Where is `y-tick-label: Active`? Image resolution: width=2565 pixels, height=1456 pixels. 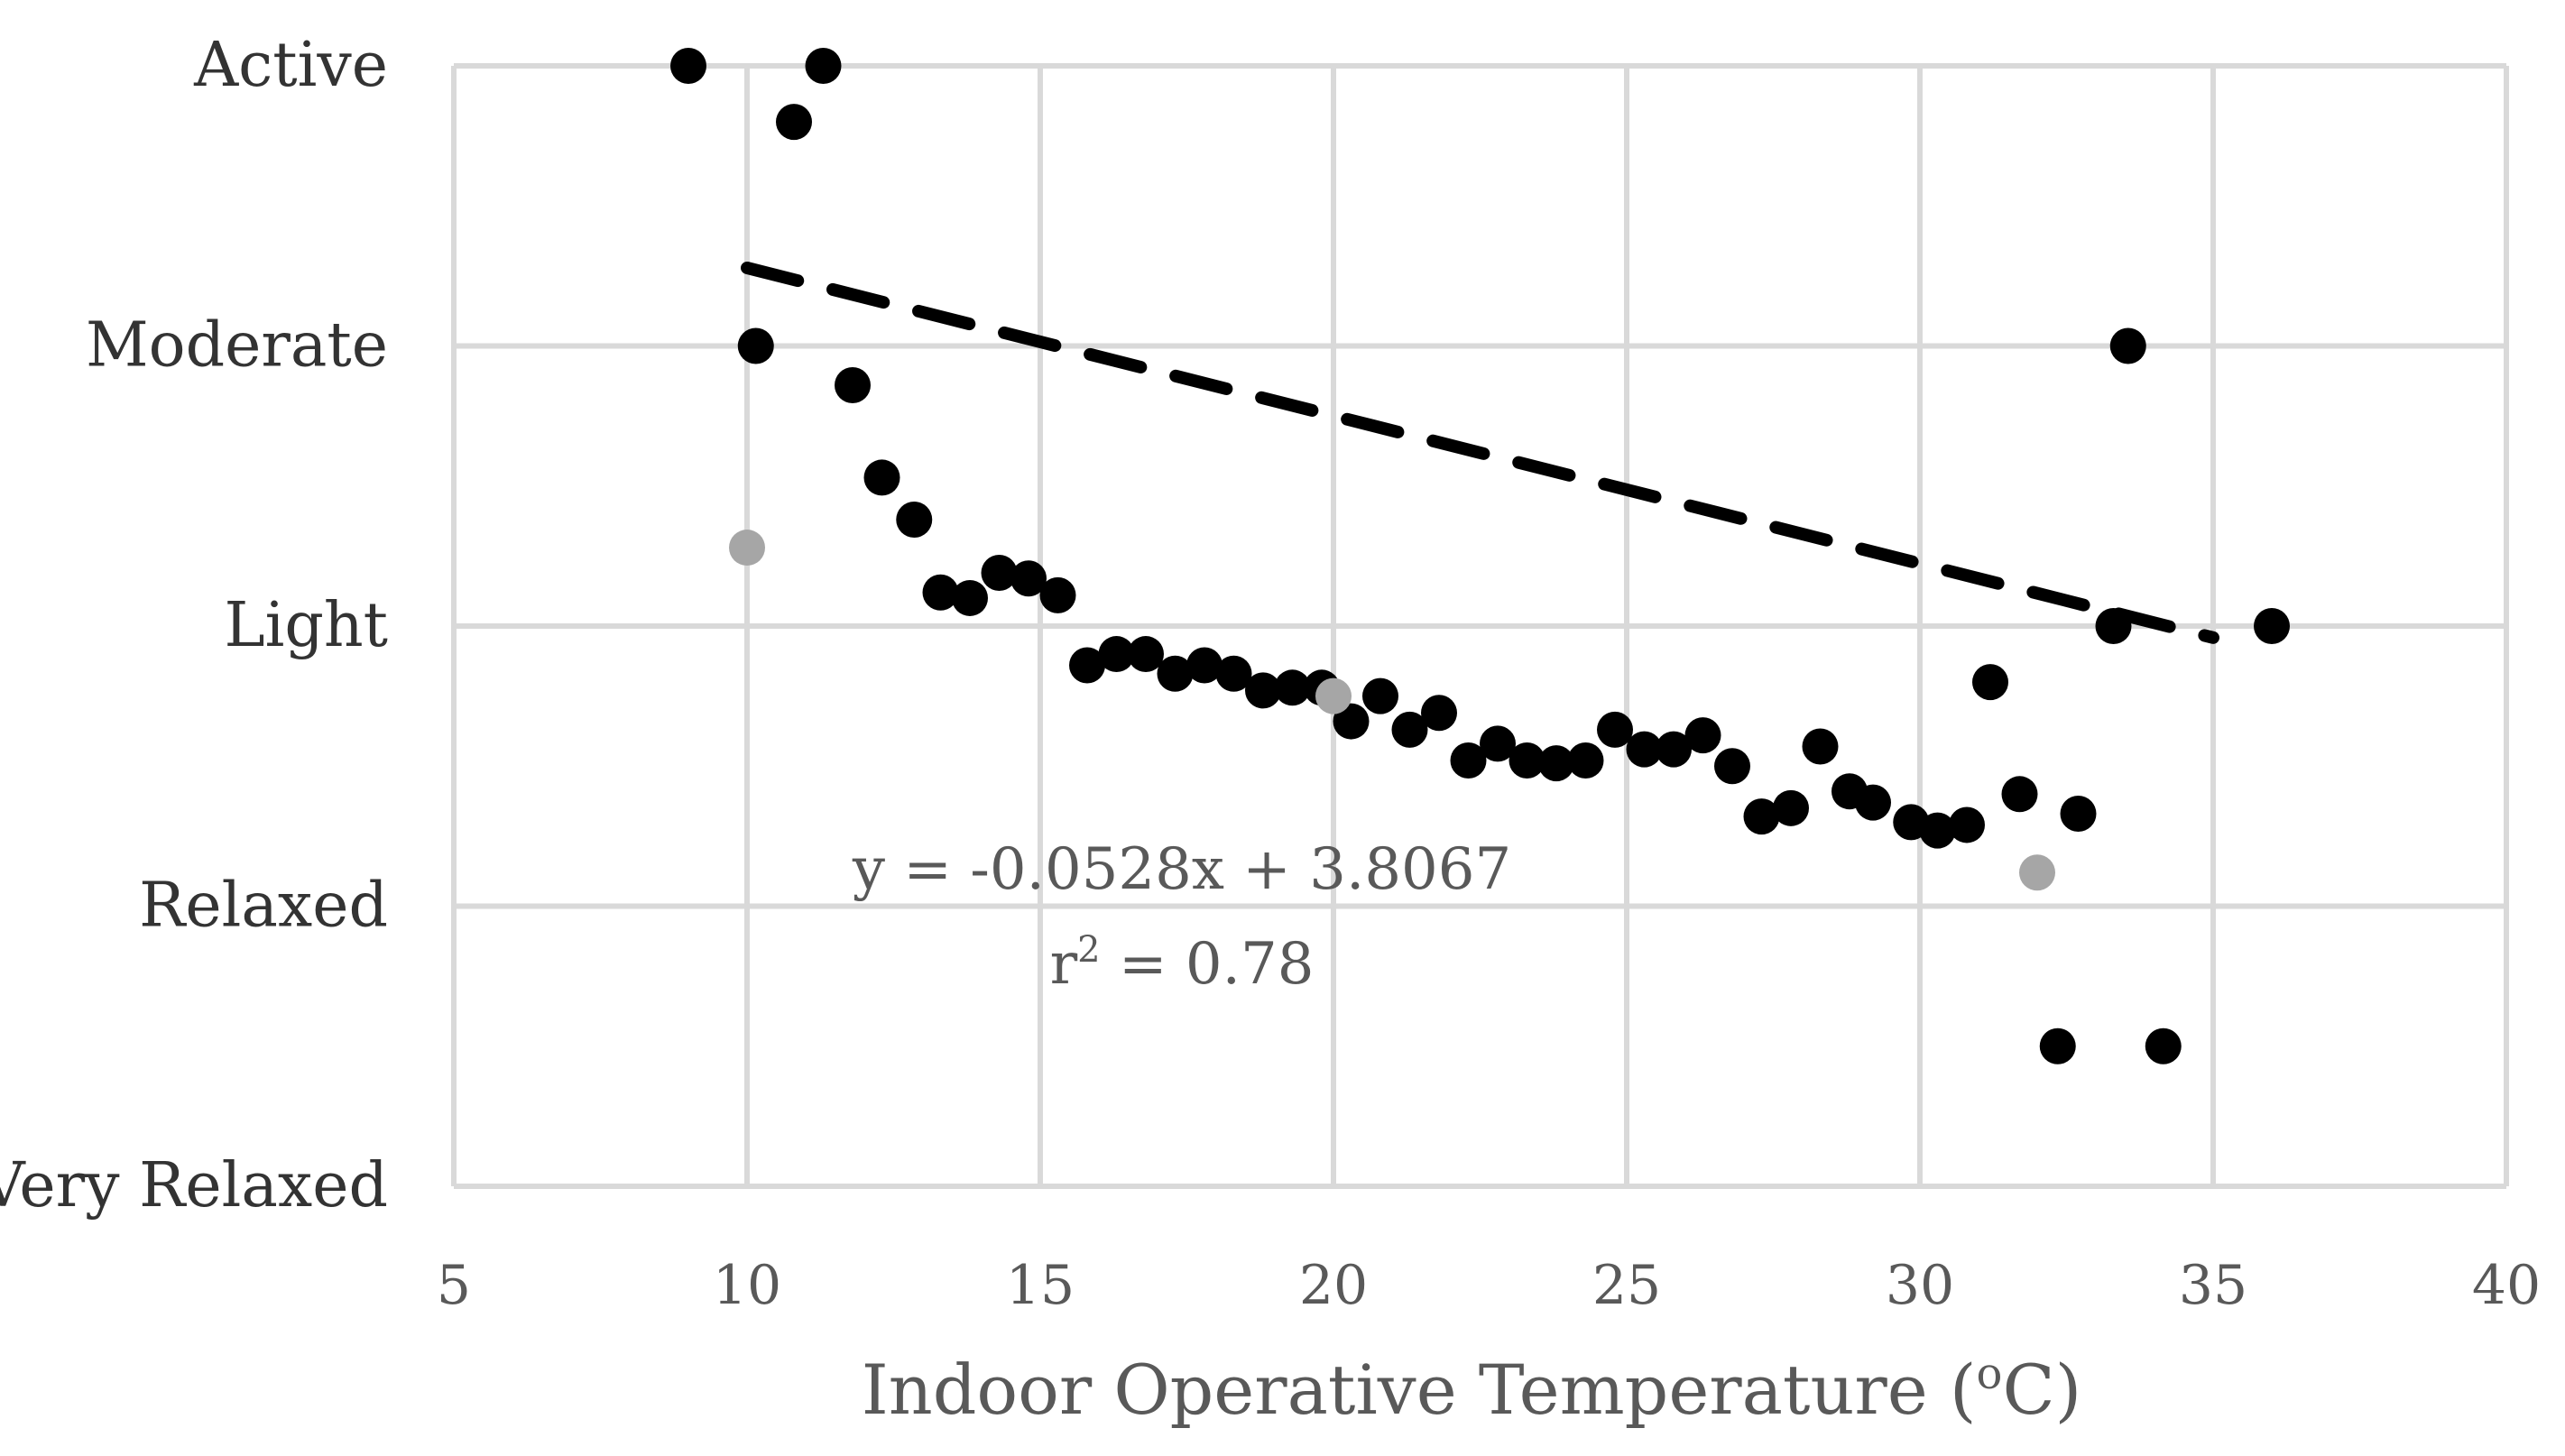
y-tick-label: Active is located at coordinates (290, 65).